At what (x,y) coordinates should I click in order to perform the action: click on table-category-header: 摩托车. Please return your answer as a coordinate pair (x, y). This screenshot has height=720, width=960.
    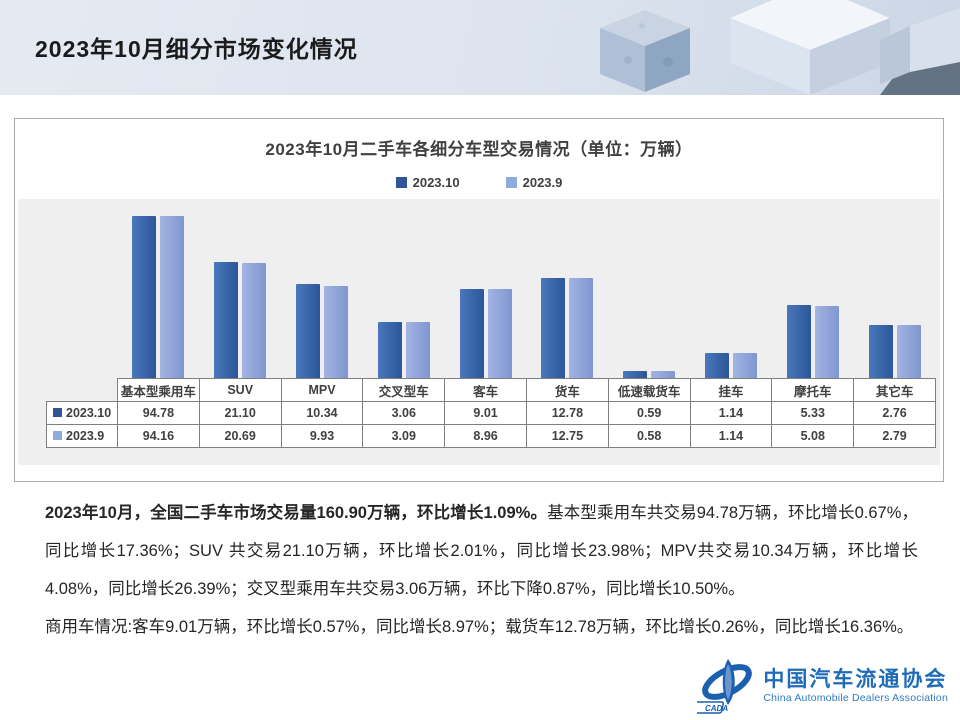
    Looking at the image, I should click on (813, 390).